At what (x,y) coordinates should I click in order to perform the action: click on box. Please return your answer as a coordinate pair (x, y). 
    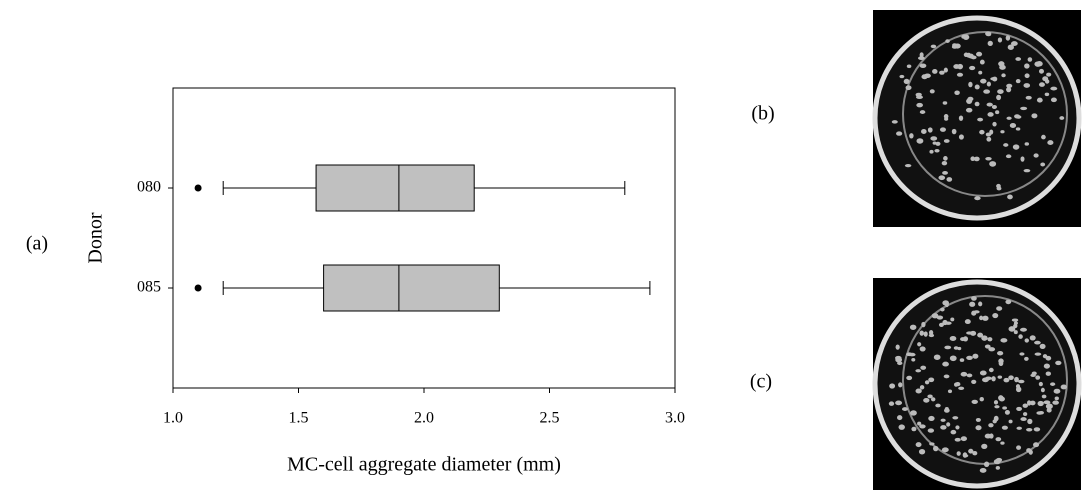
    Looking at the image, I should click on (395, 188).